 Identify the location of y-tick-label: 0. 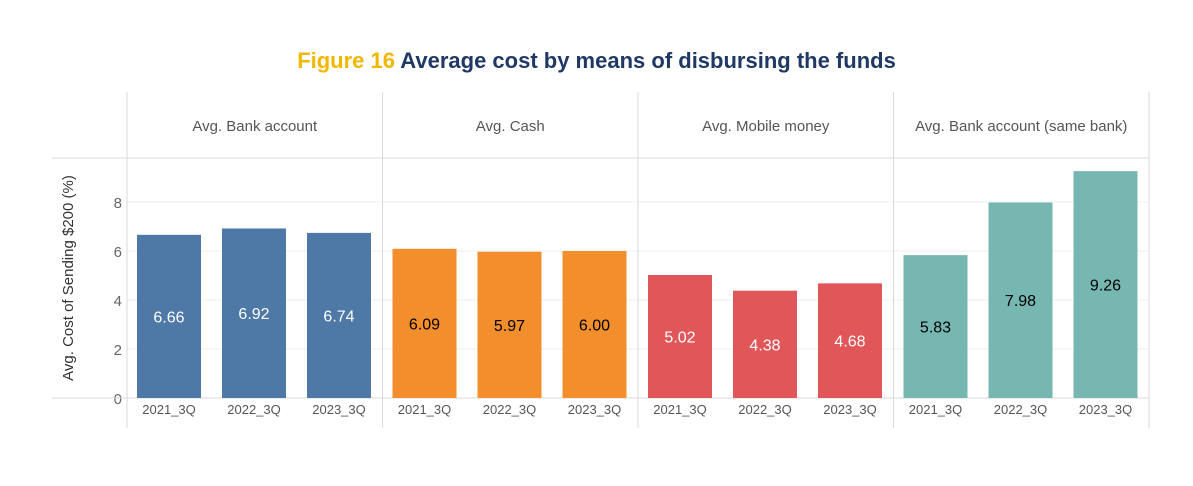
(118, 399).